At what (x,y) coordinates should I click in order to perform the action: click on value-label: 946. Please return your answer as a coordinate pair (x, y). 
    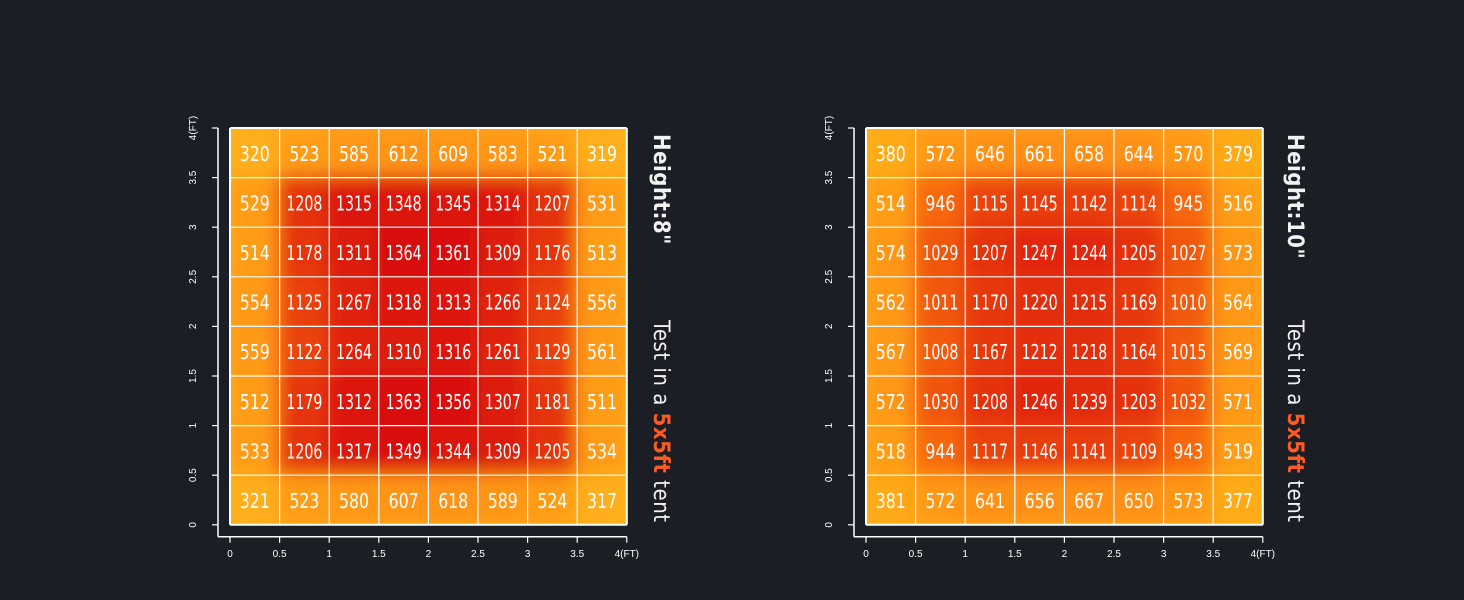
    Looking at the image, I should click on (940, 203).